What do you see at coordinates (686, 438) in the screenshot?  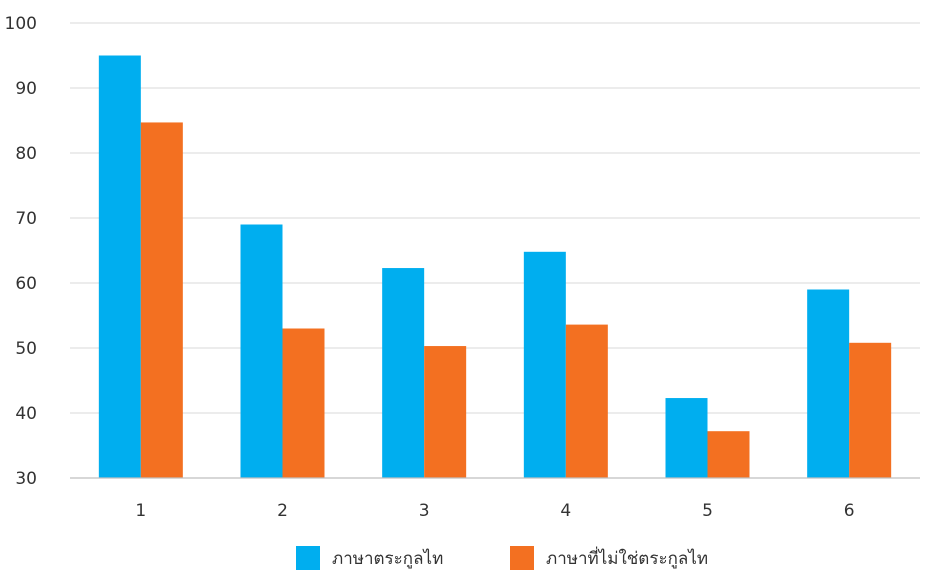 I see `bar-series1-cat5` at bounding box center [686, 438].